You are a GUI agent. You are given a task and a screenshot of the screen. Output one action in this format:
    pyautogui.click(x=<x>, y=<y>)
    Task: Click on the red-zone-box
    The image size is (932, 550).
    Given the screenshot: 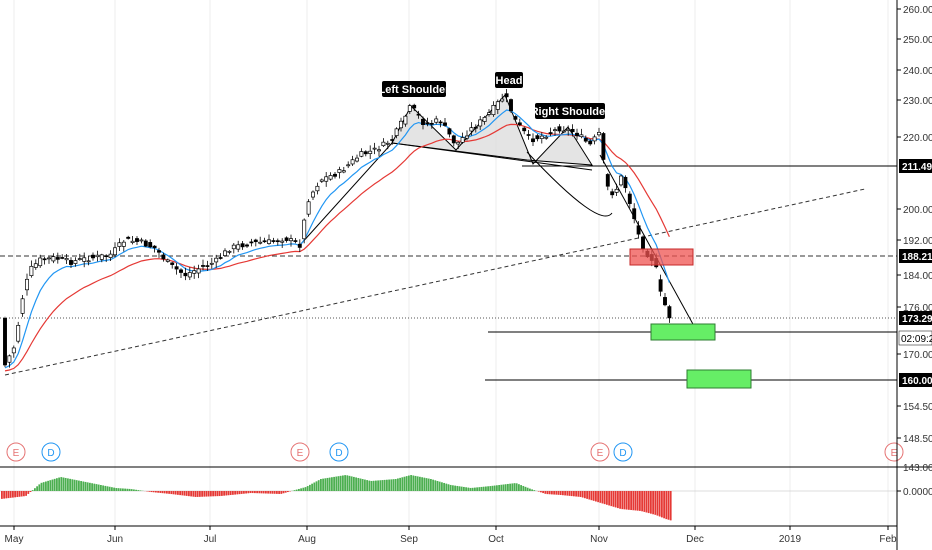 What is the action you would take?
    pyautogui.click(x=661, y=257)
    